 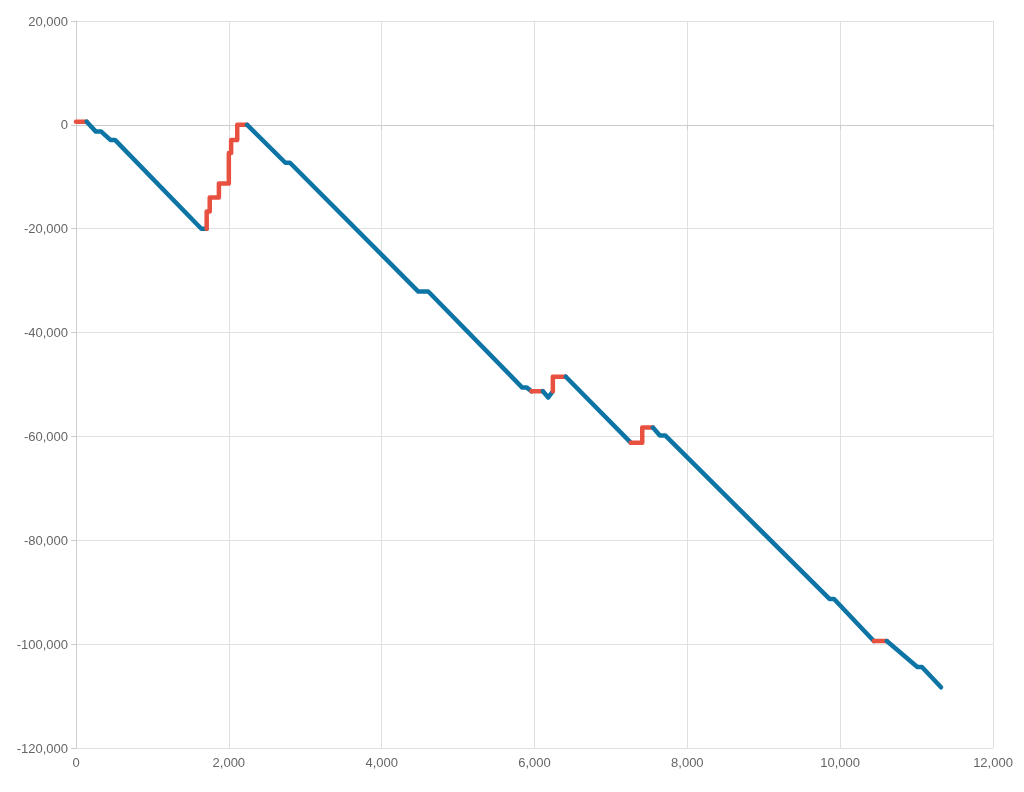 I want to click on y-tick-label: -80,000, so click(x=45, y=540).